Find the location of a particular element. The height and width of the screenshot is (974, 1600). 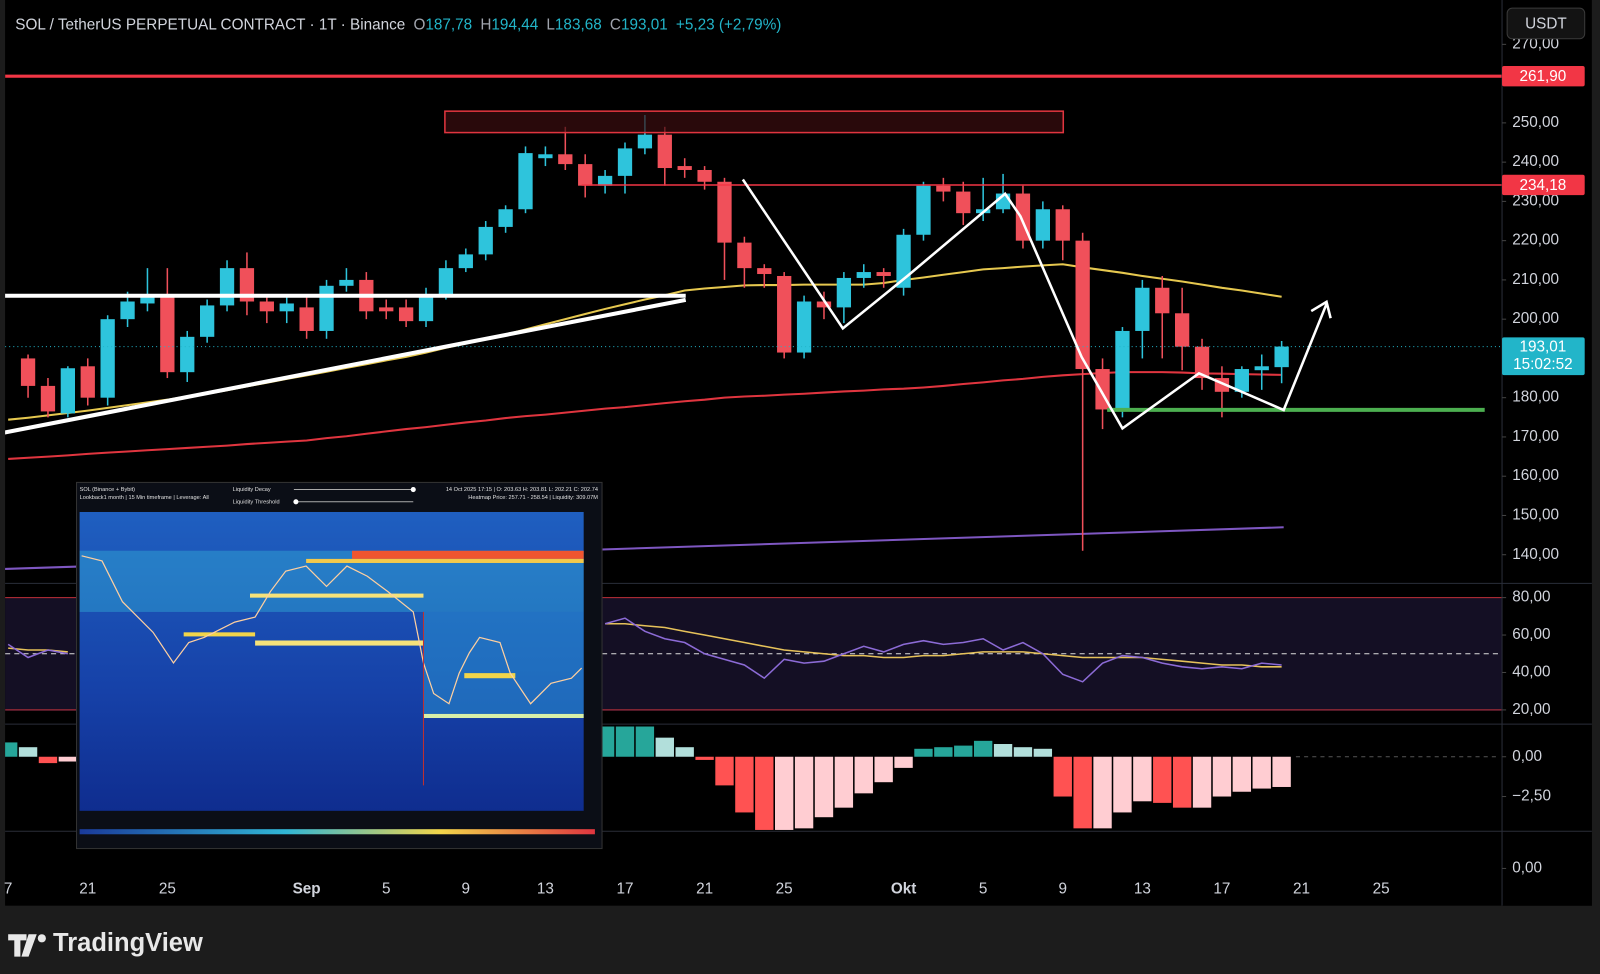

axis-background is located at coordinates (1547, 744).